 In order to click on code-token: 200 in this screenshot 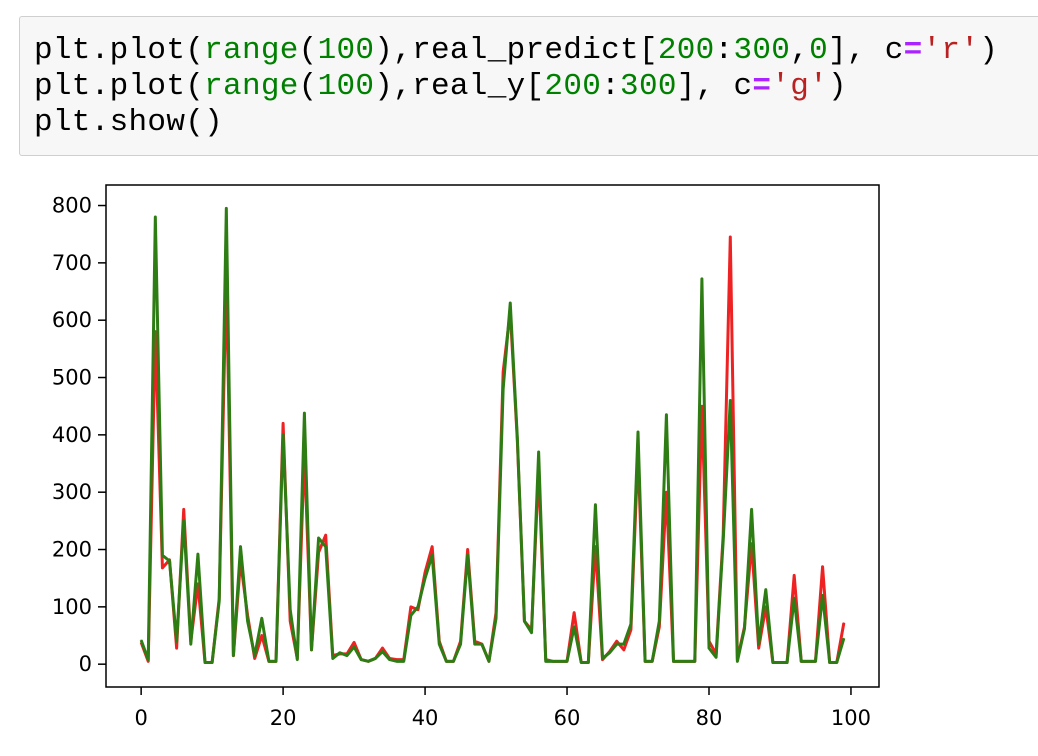, I will do `click(573, 86)`.